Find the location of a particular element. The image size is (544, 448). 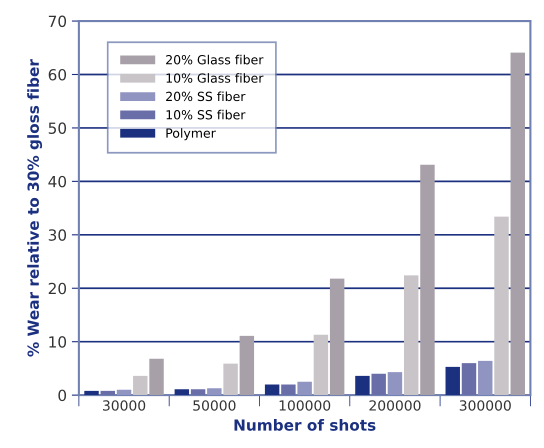

x-tick-label: 100000 is located at coordinates (305, 405).